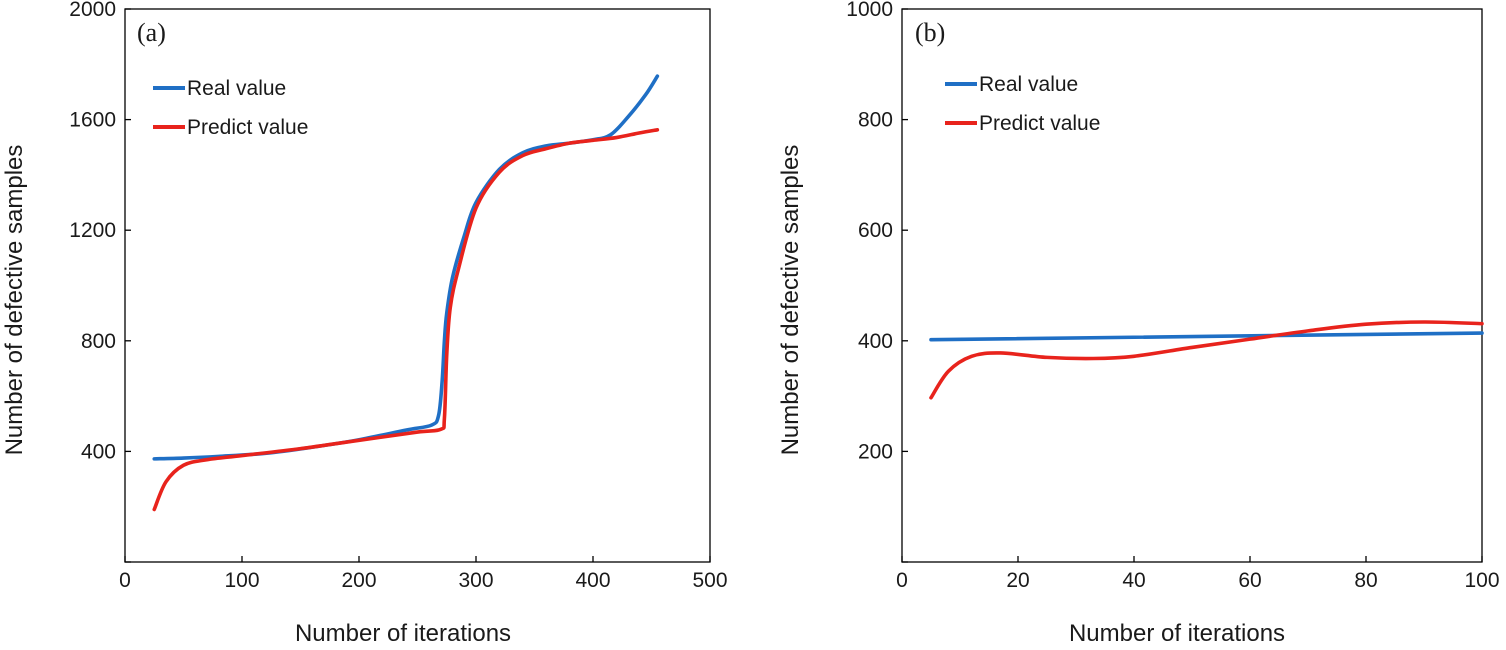  I want to click on y-tick-label: 600, so click(875, 230).